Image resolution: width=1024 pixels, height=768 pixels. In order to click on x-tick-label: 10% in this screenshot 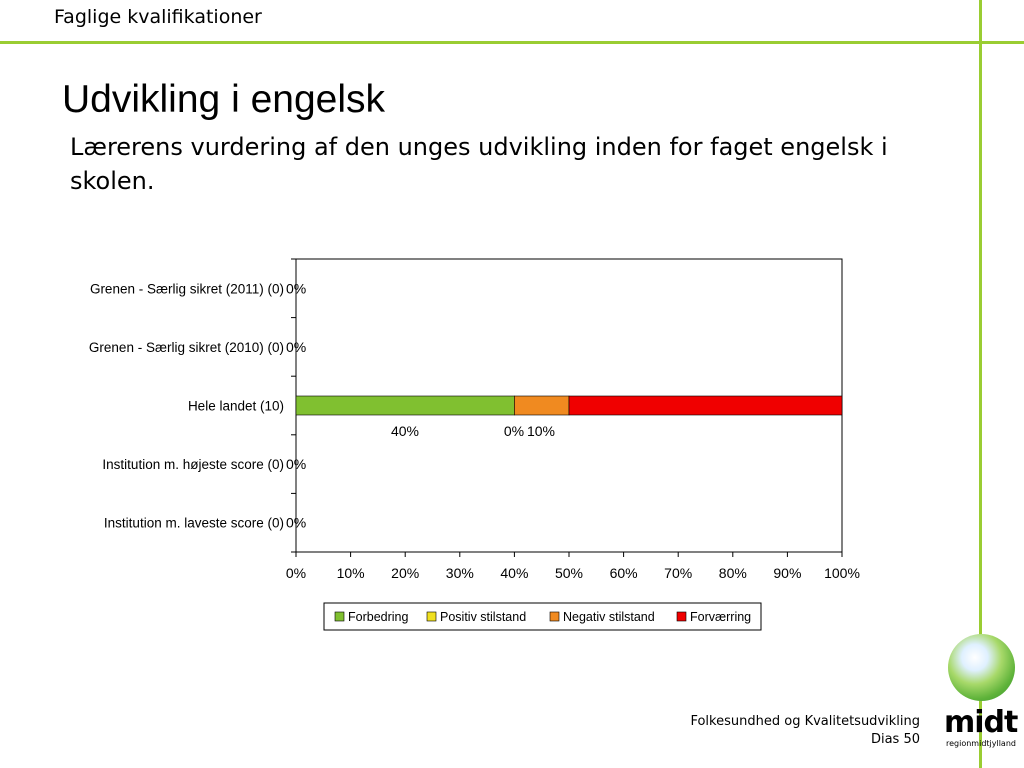, I will do `click(351, 573)`.